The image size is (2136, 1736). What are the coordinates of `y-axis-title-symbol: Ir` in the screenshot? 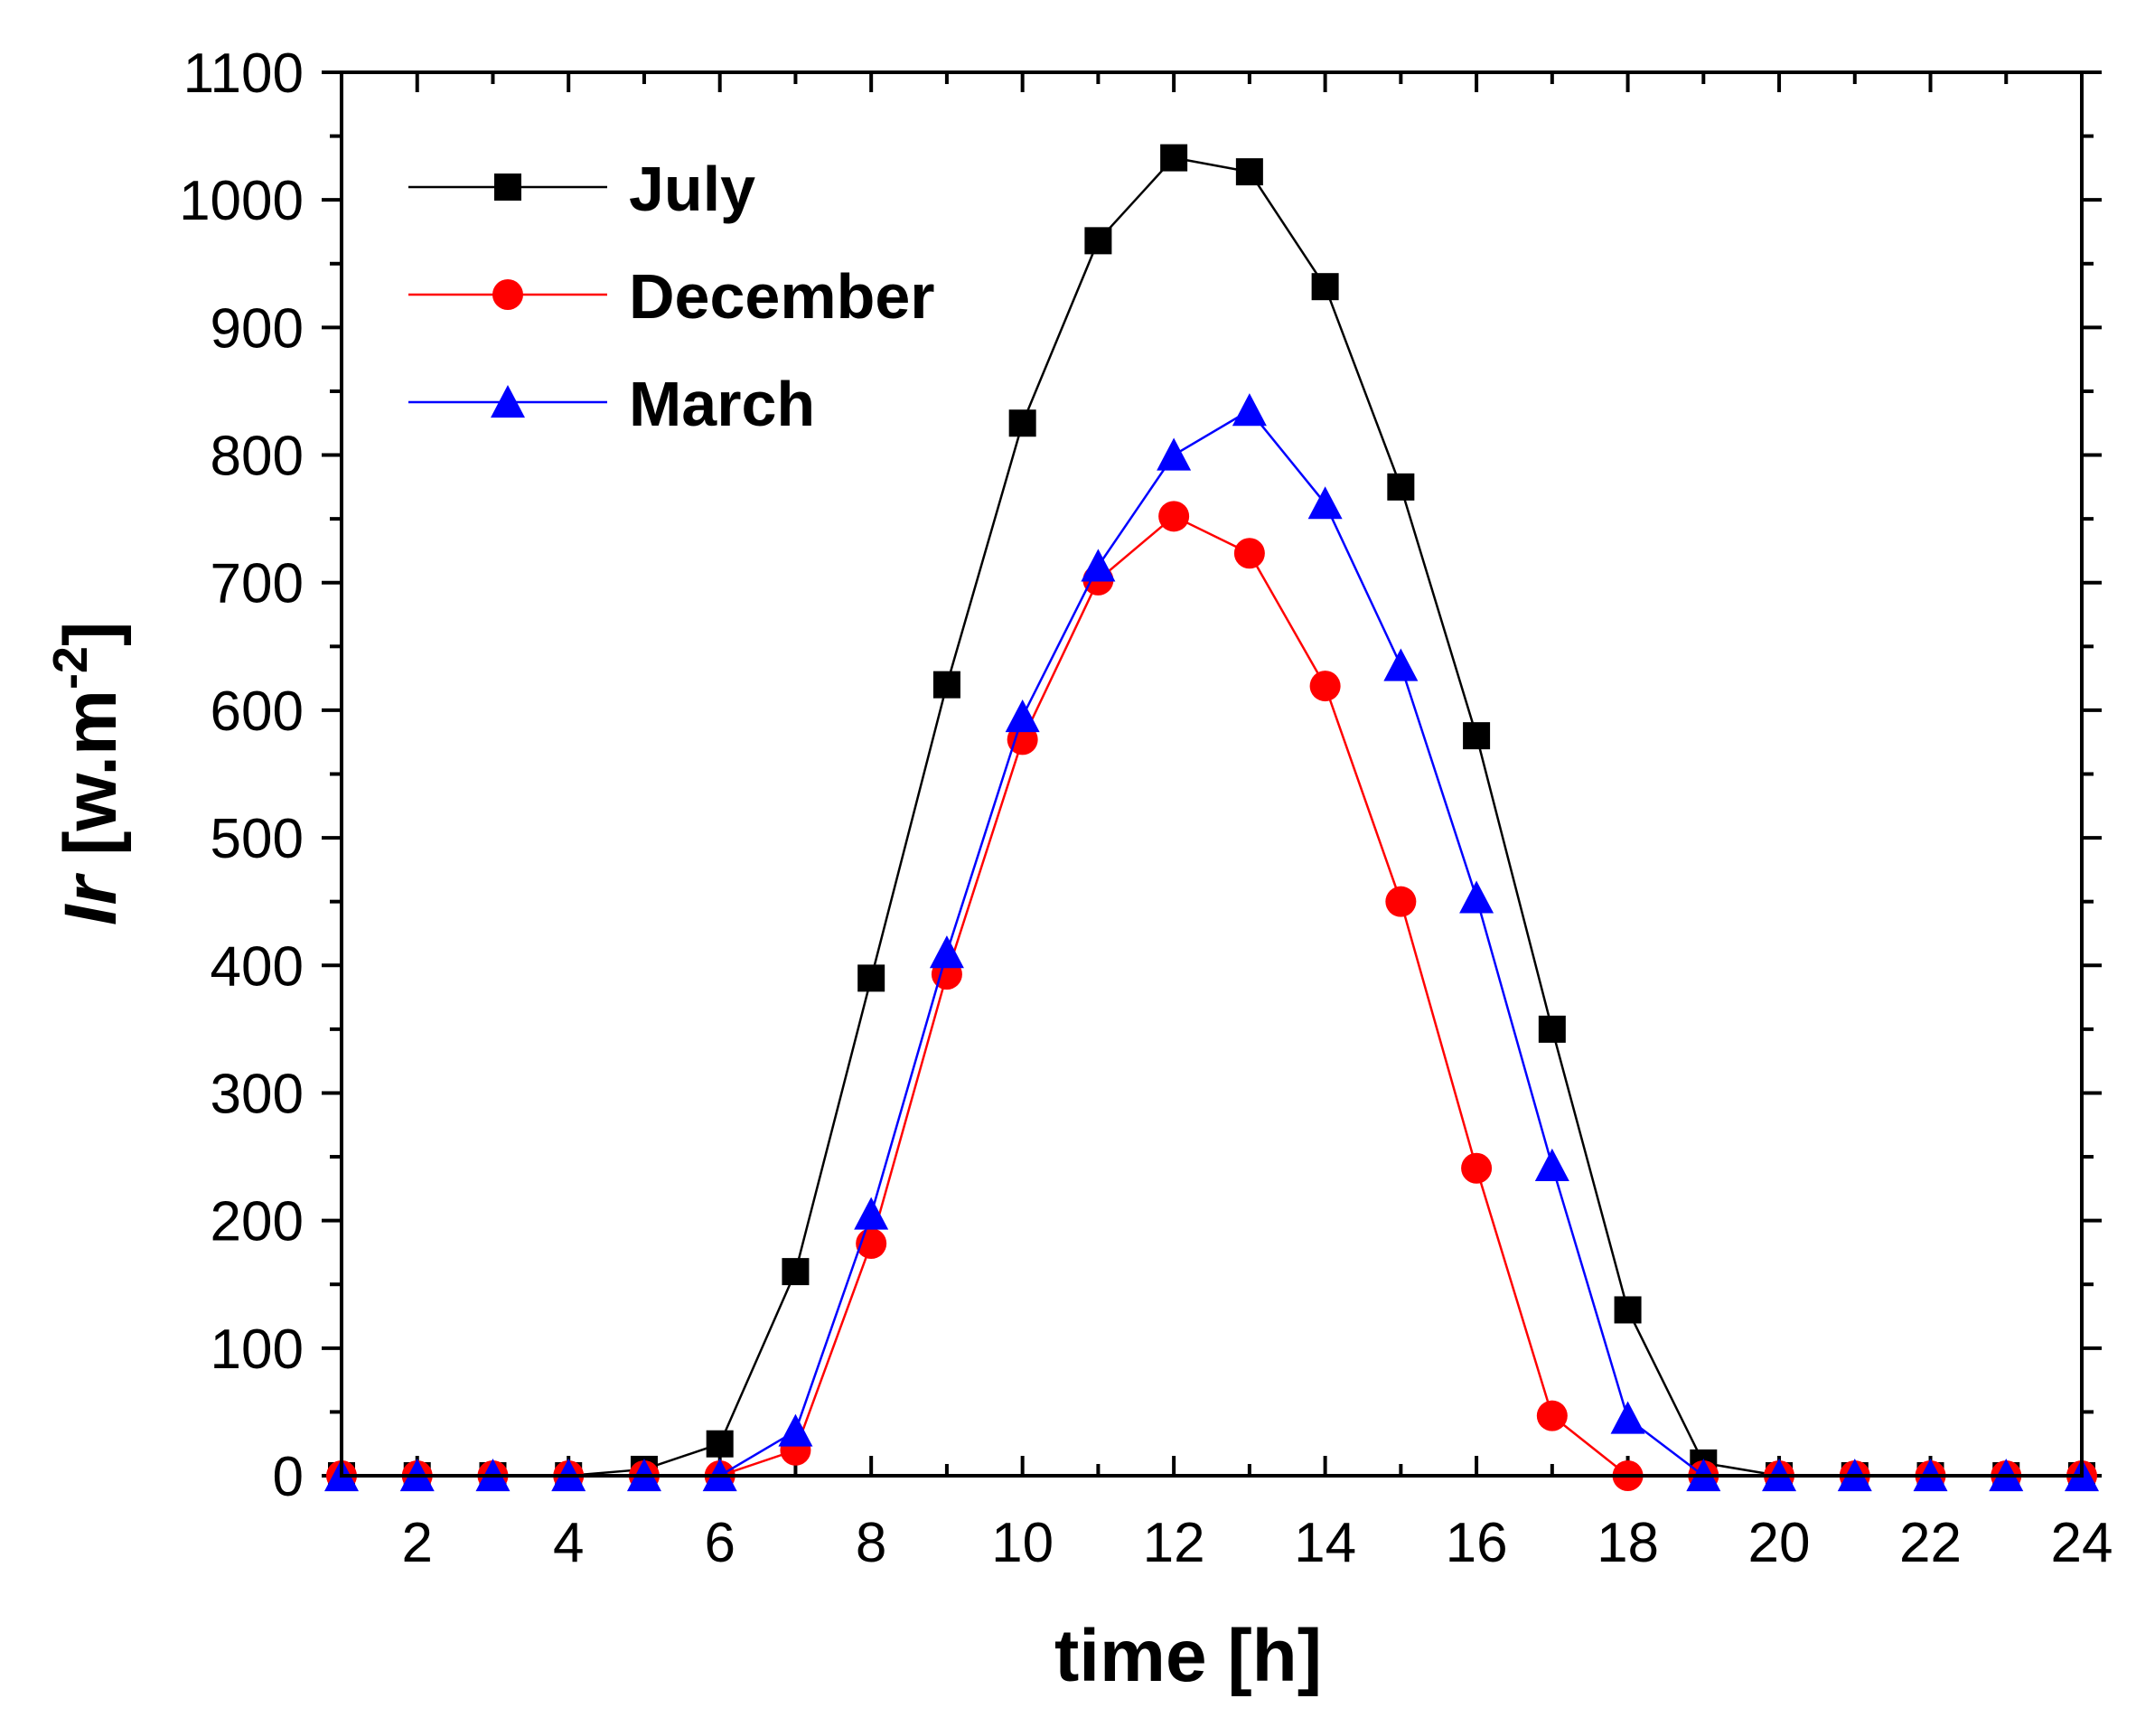 It's located at (91, 898).